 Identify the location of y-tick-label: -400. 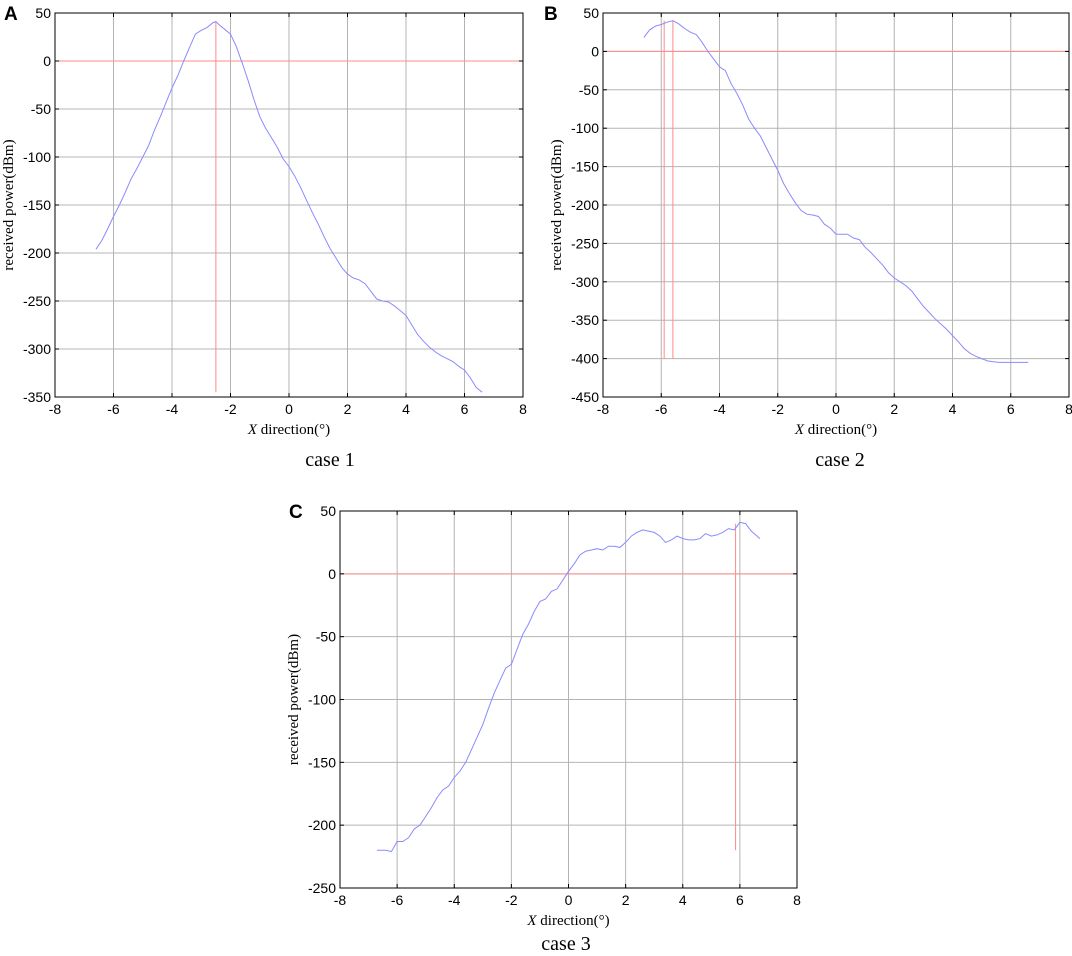
(585, 359).